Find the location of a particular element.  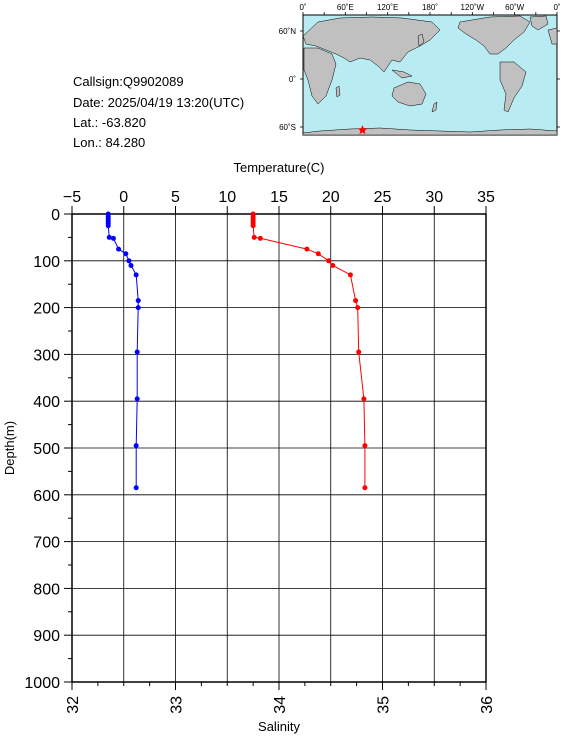

temperature-tick-label: 5 is located at coordinates (175, 197).